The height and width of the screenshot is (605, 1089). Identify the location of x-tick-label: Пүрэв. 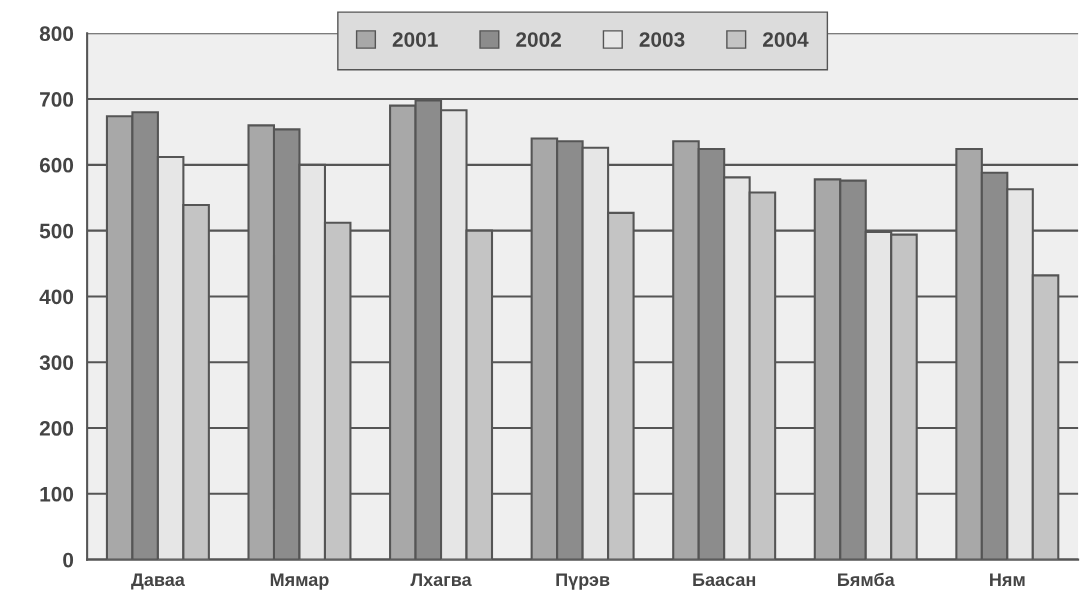
(583, 581).